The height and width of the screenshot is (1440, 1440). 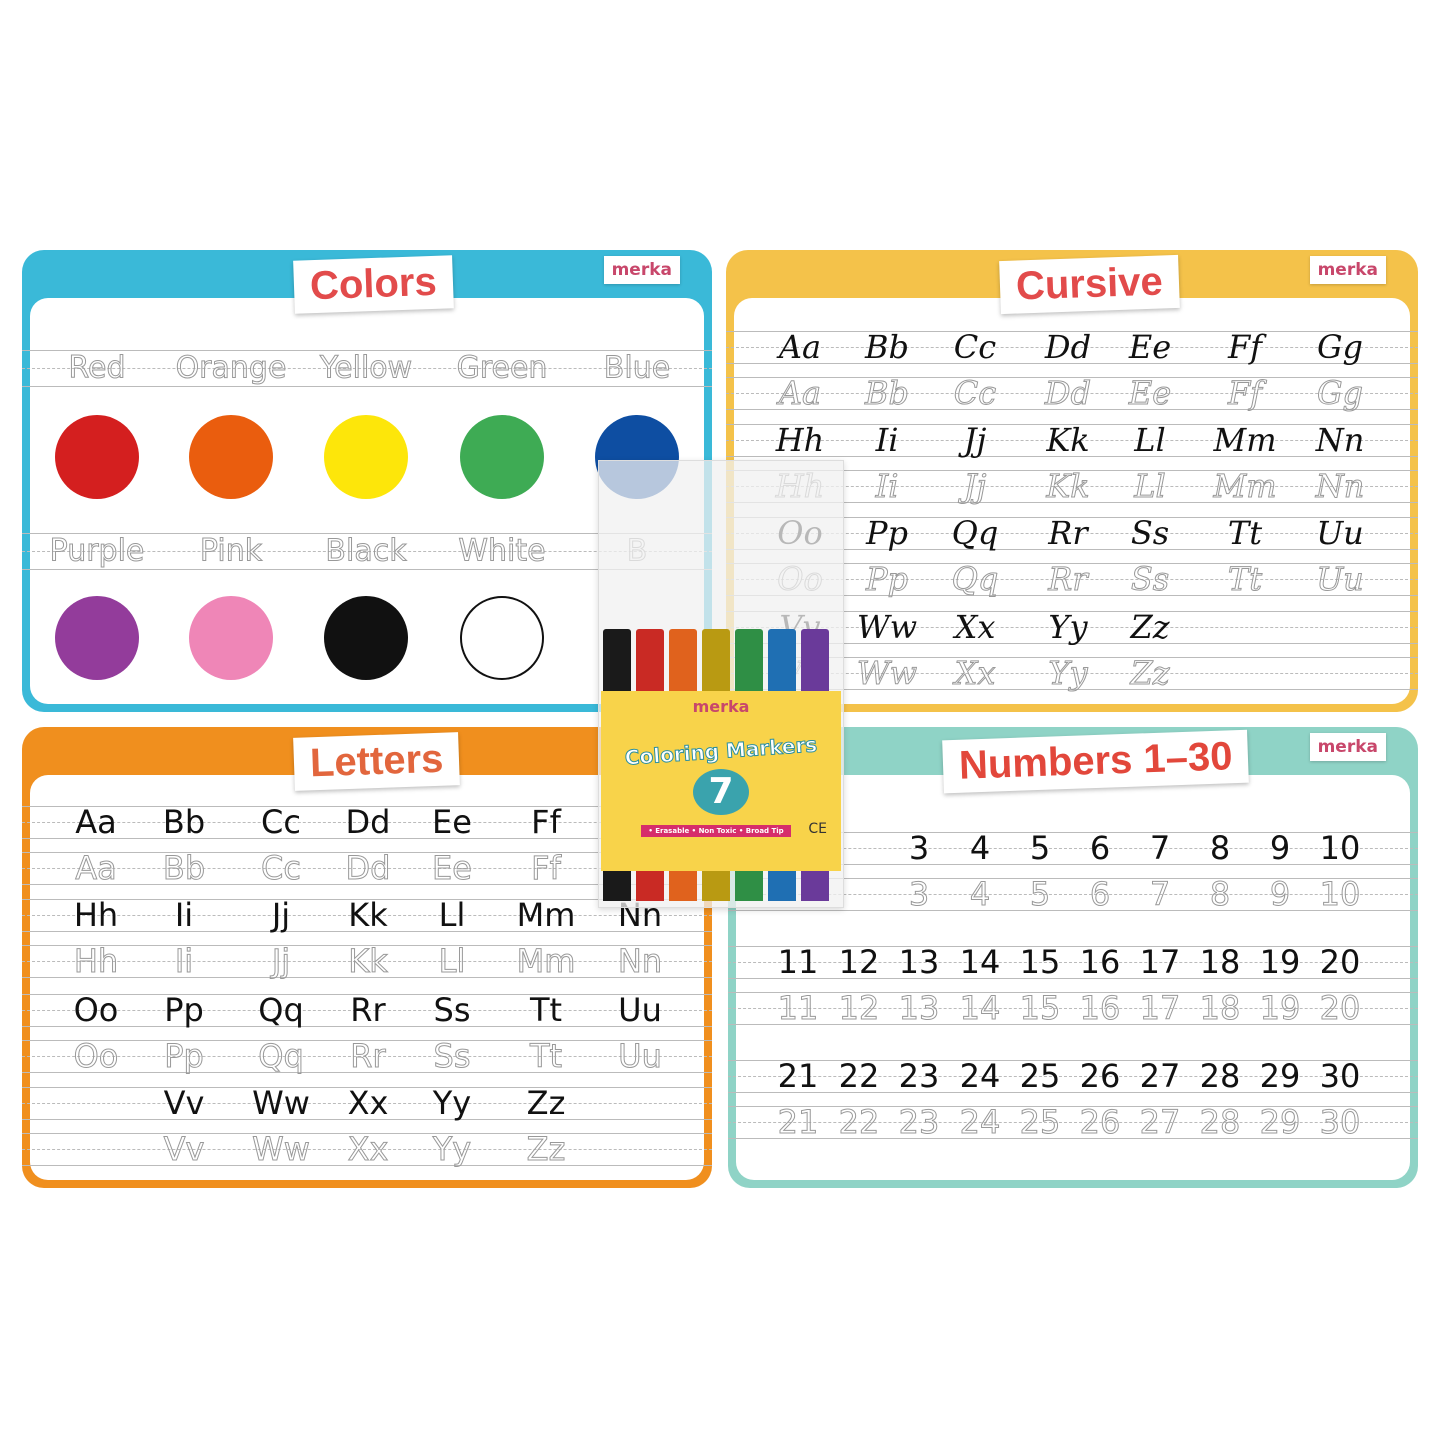 What do you see at coordinates (919, 1122) in the screenshot?
I see `trace-glyph: 23` at bounding box center [919, 1122].